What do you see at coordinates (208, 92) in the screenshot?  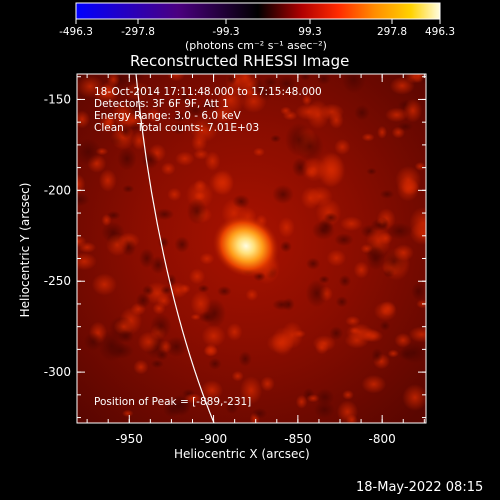 I see `info-time-range: 18-Oct-2014 17:11:48.000 to 17:15:48.000` at bounding box center [208, 92].